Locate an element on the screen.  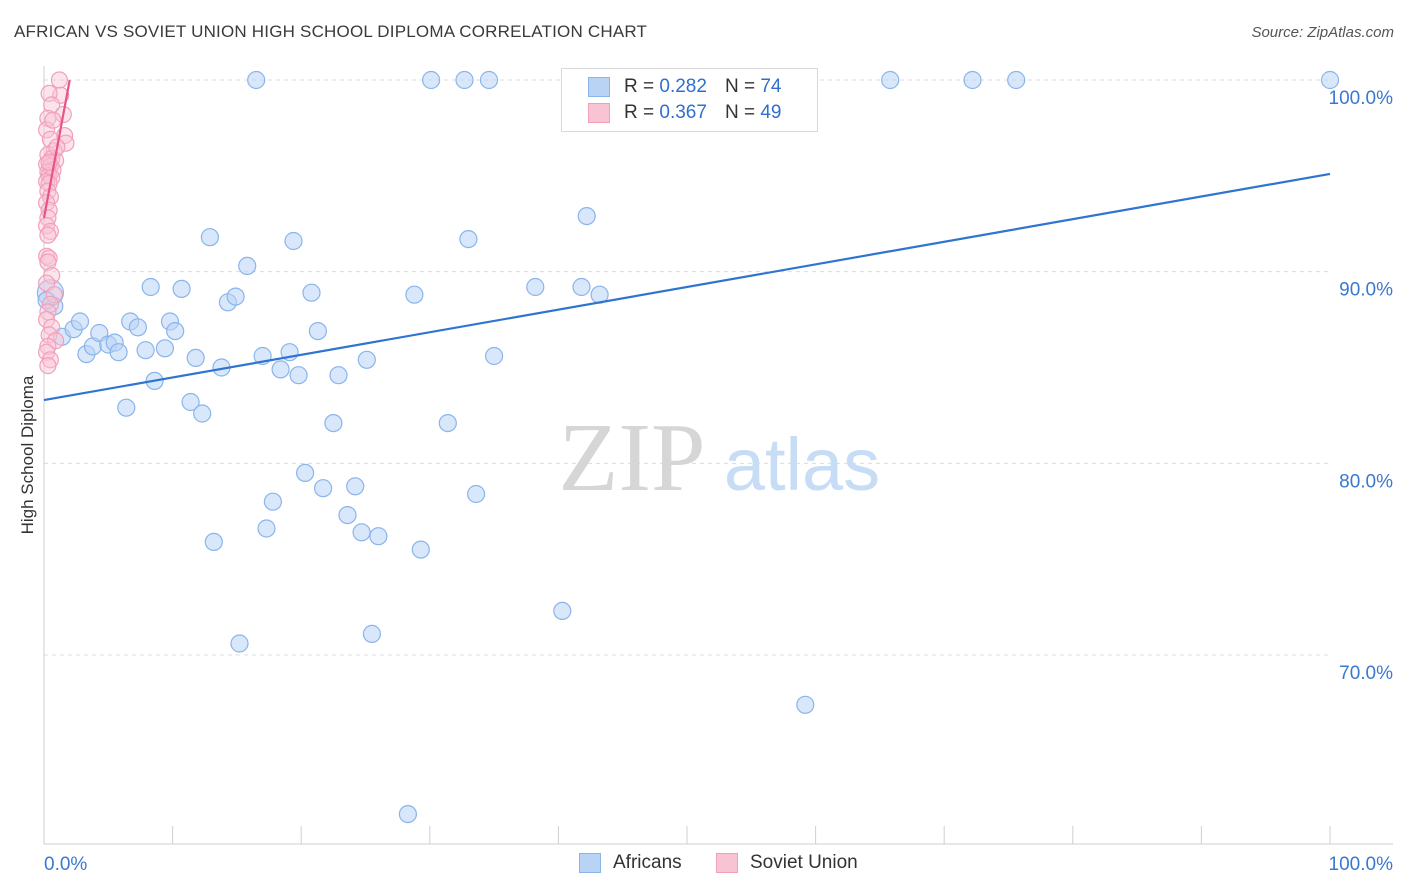
africans-r-value: 0.282 is located at coordinates (683, 86).